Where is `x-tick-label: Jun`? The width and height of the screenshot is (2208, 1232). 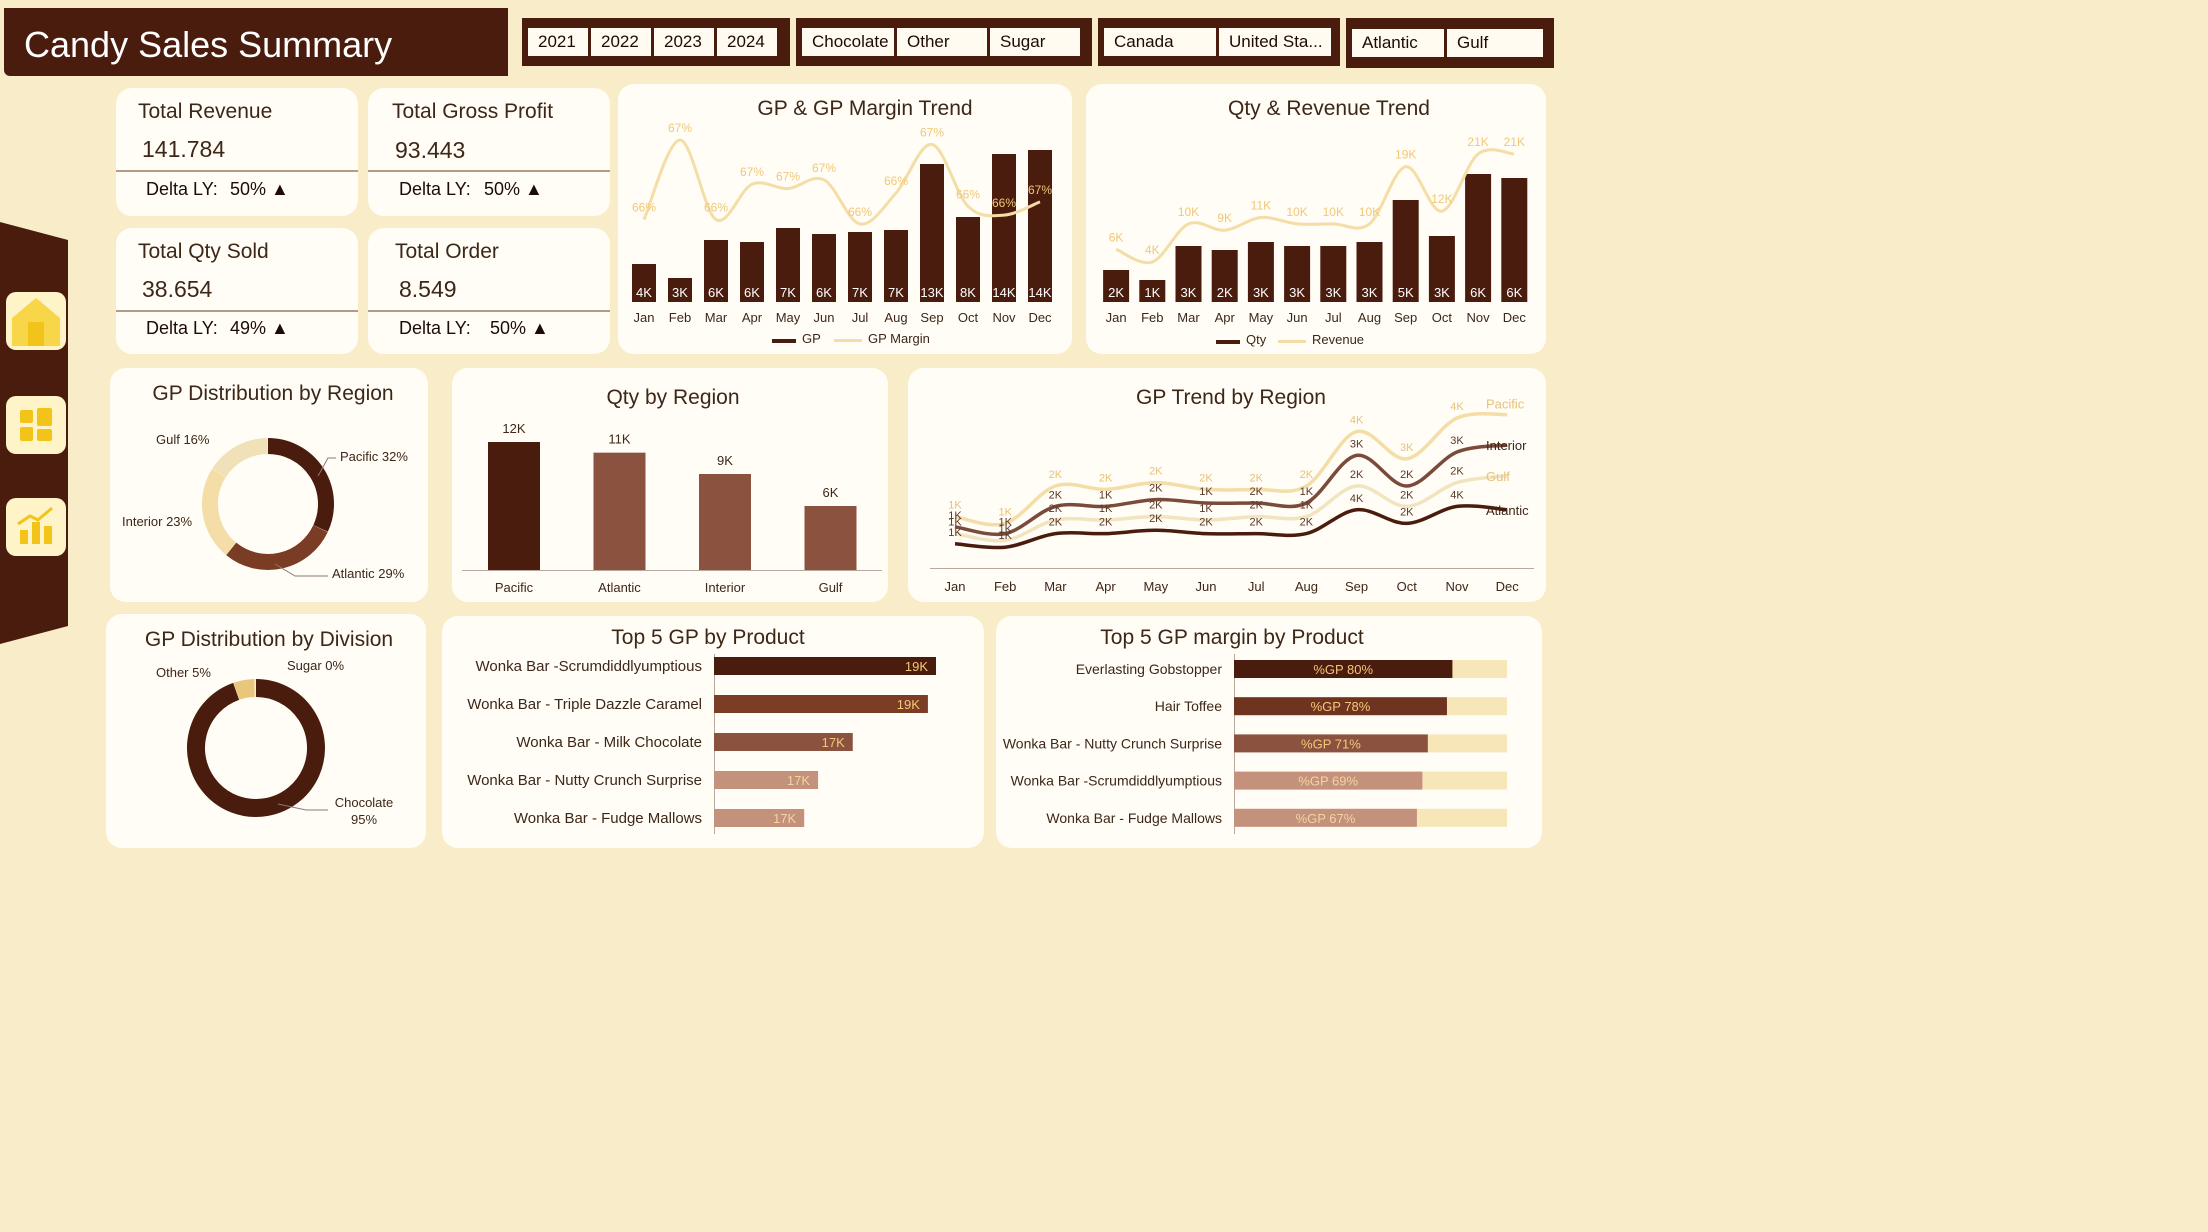
x-tick-label: Jun is located at coordinates (1206, 586).